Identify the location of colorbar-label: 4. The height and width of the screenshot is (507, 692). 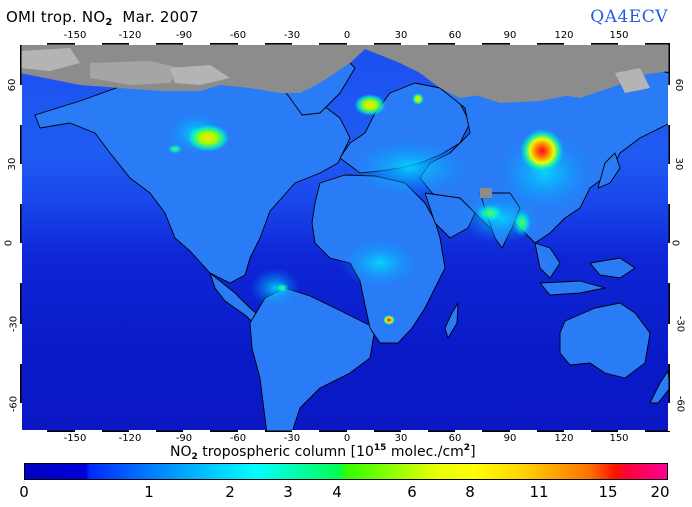
(337, 492).